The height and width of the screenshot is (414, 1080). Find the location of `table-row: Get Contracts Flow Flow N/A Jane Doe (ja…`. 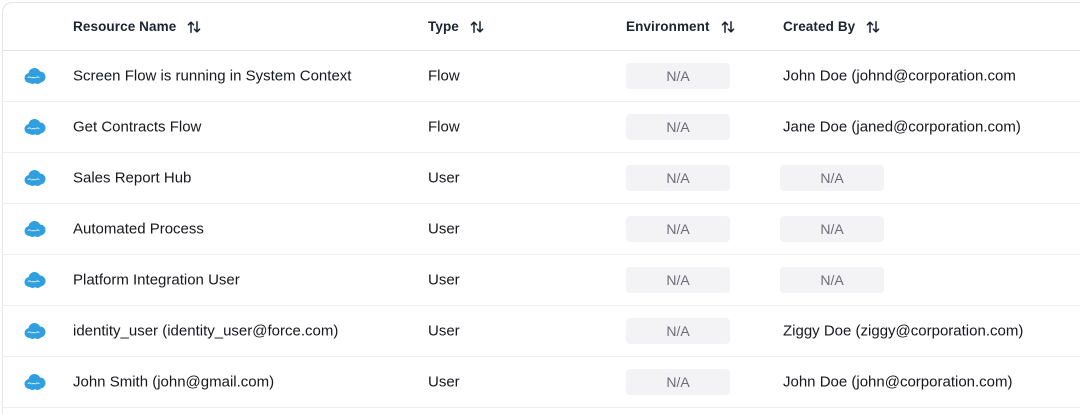

table-row: Get Contracts Flow Flow N/A Jane Doe (ja… is located at coordinates (541, 127).